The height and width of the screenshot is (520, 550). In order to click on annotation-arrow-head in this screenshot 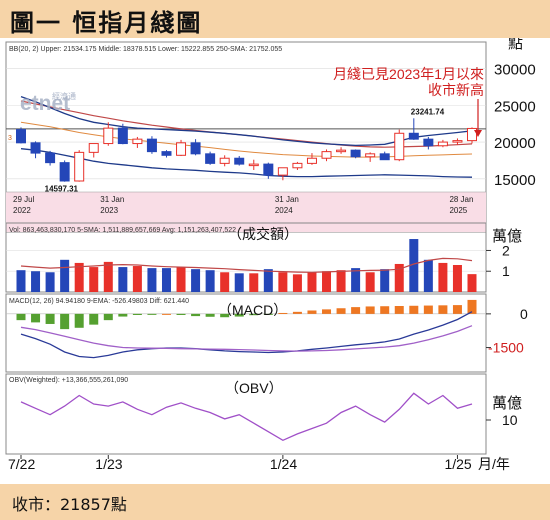, I will do `click(478, 133)`.